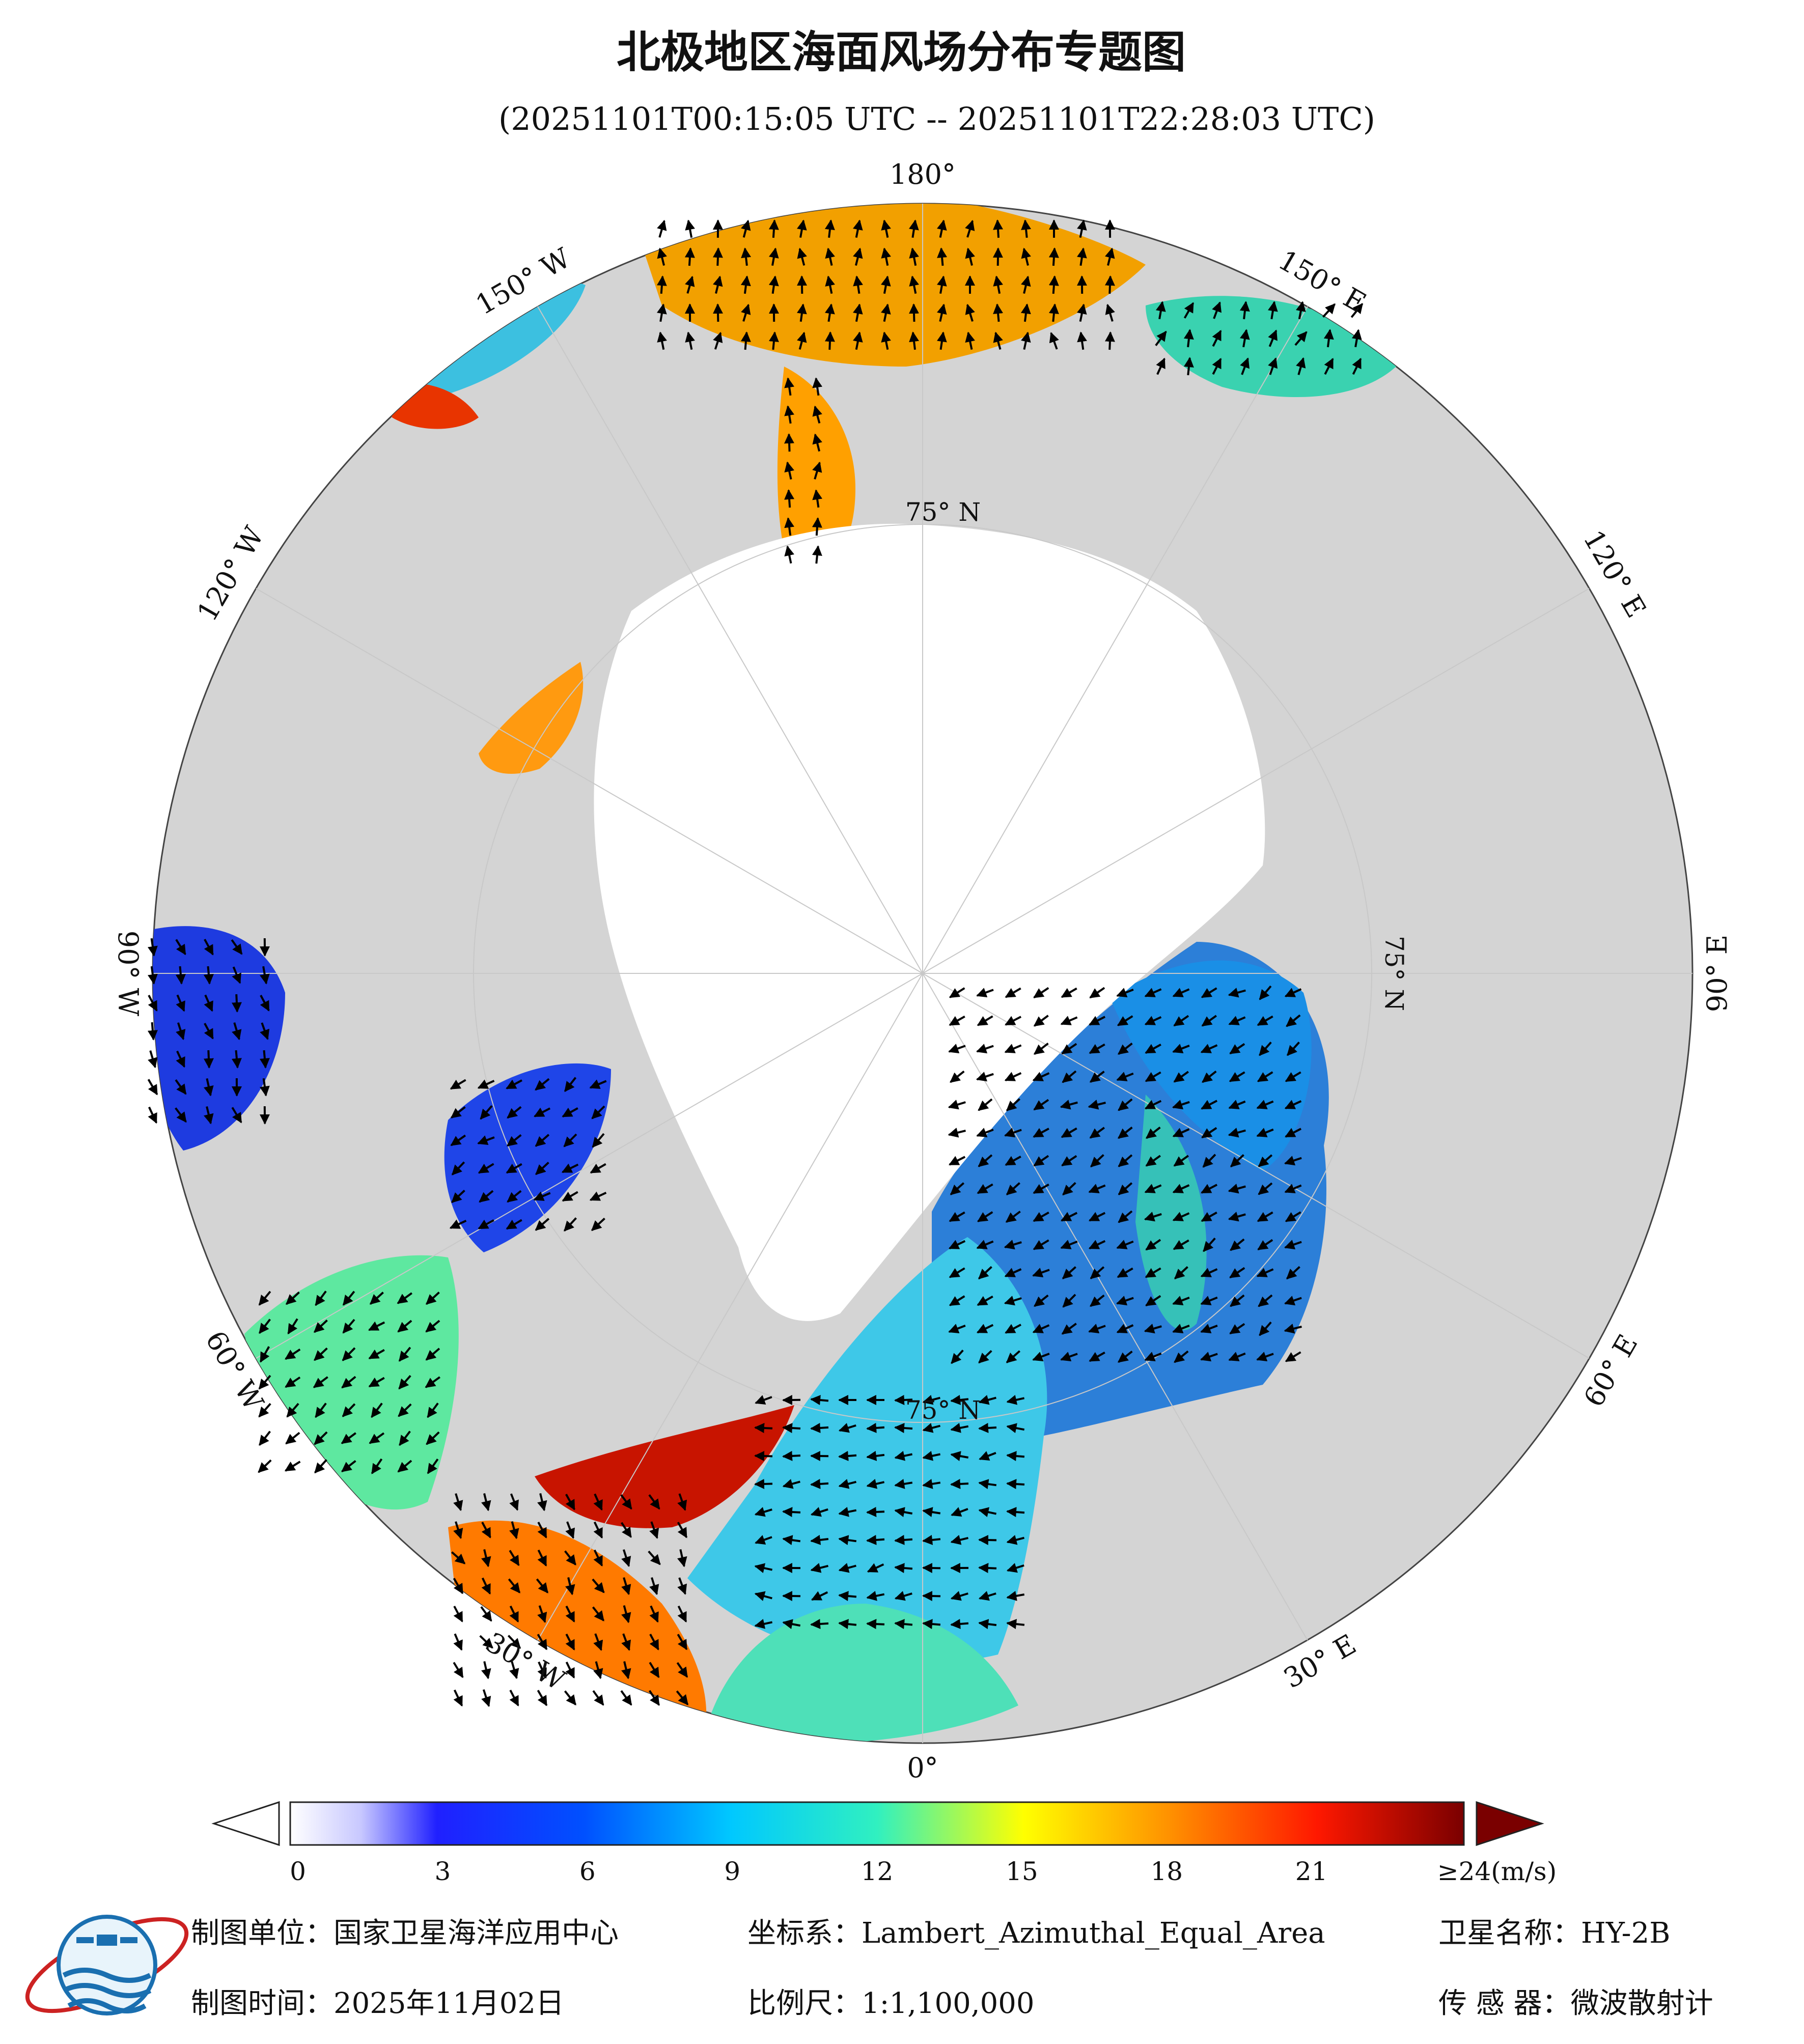 This screenshot has width=1804, height=2044. Describe the element at coordinates (1554, 1933) in the screenshot. I see `footer-satellite: 卫星名称：HY-2B` at that location.